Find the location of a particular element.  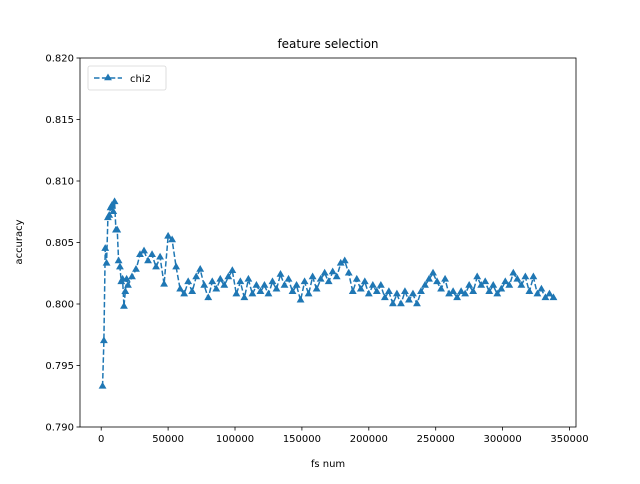

y-tick-label: 0.790 is located at coordinates (59, 428).